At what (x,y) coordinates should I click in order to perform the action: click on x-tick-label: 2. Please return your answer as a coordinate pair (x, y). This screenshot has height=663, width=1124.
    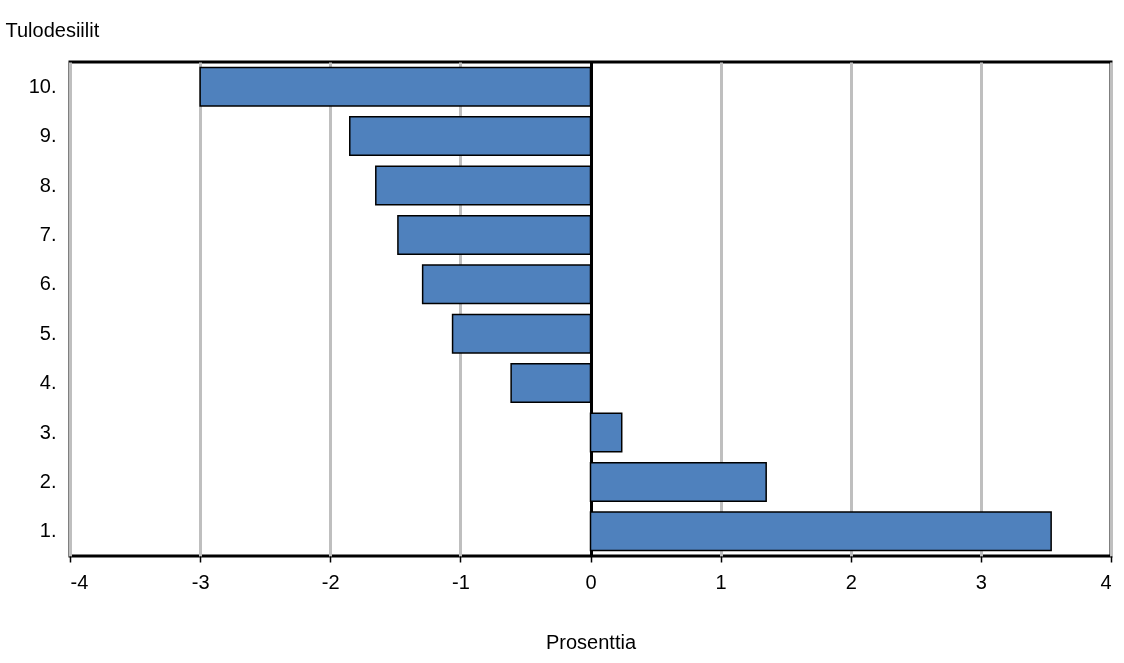
    Looking at the image, I should click on (851, 581).